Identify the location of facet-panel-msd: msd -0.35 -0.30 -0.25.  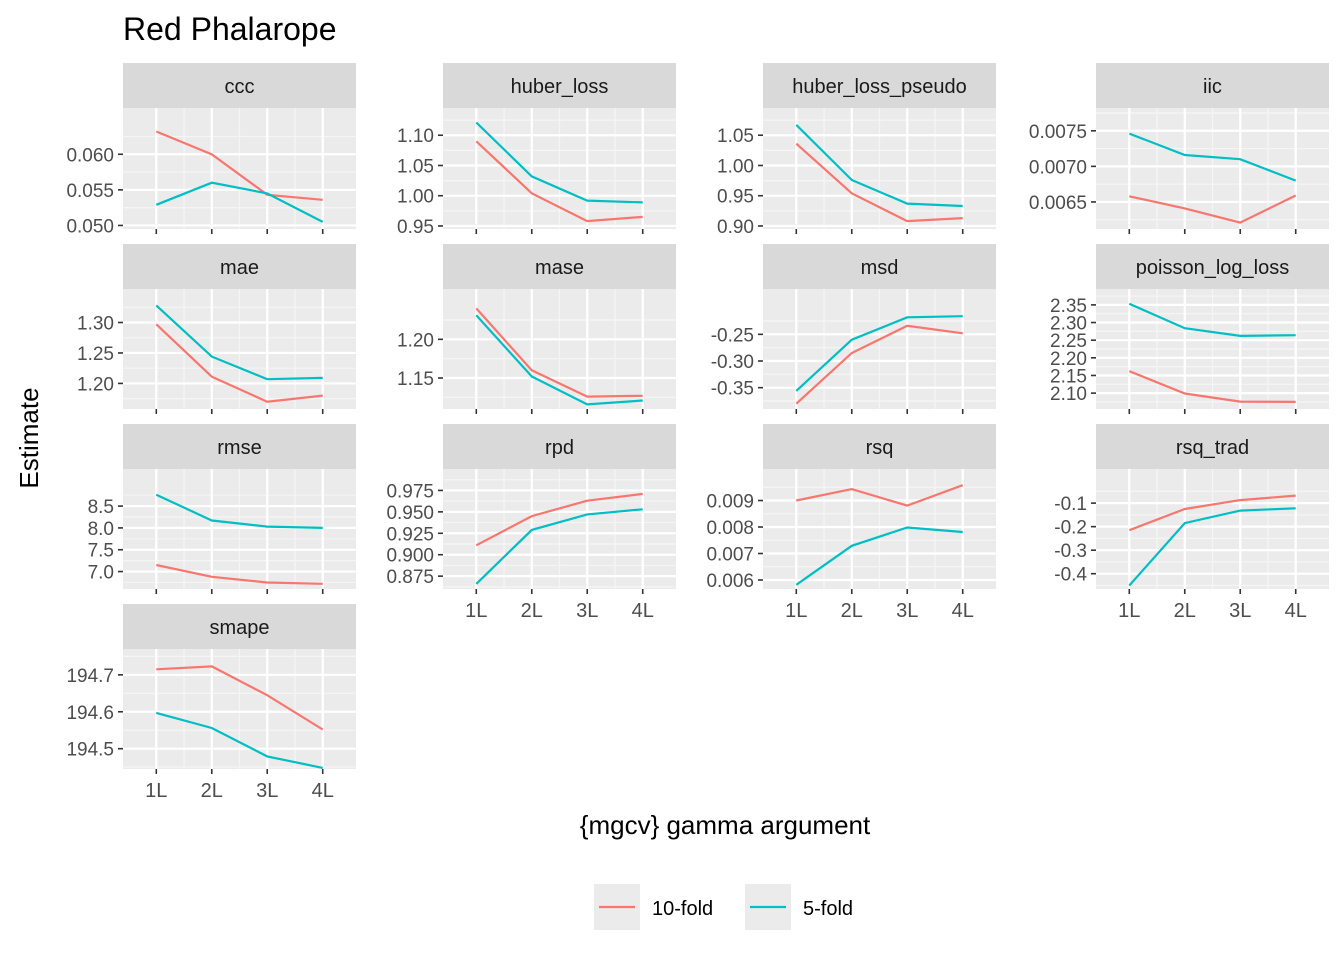
(853, 329).